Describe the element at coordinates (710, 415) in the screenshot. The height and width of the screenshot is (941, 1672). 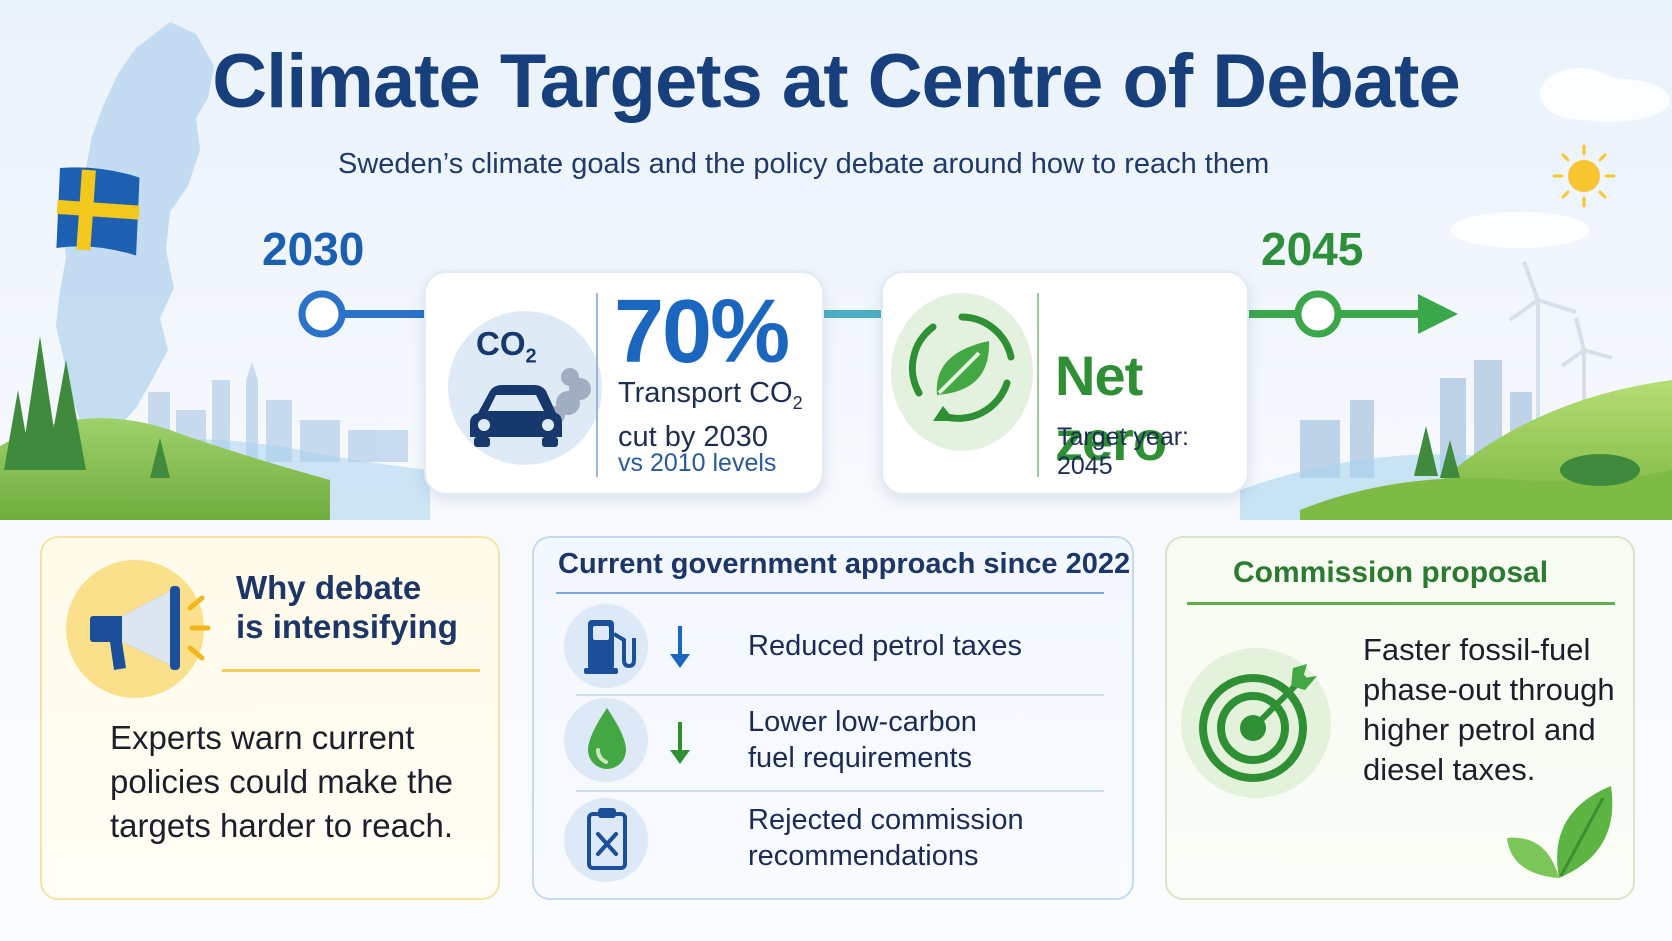
I see `transport-description: Transport CO2 cut by 2030` at that location.